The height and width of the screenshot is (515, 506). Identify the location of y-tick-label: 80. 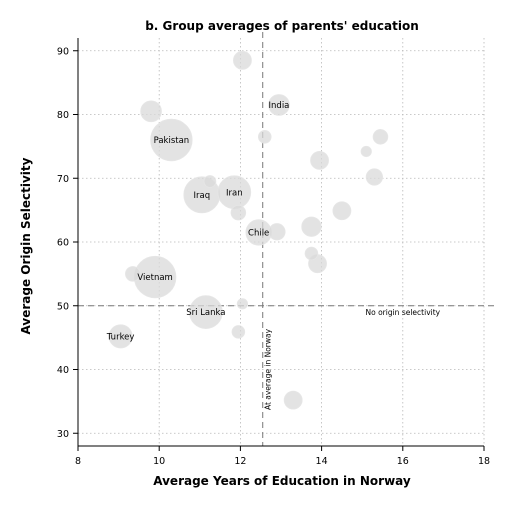
(63, 115).